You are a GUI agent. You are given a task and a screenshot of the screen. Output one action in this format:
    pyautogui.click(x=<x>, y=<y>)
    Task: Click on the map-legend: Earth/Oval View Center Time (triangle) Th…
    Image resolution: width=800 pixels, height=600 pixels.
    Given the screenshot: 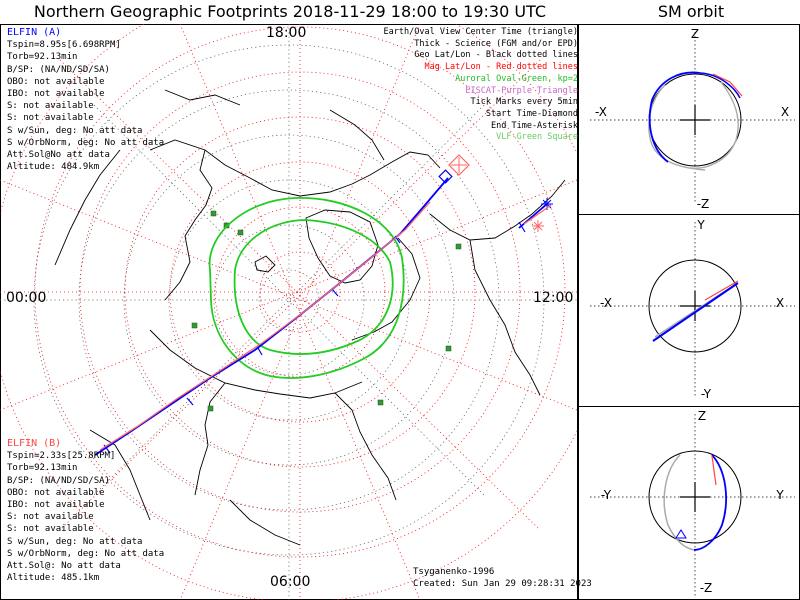 What is the action you would take?
    pyautogui.click(x=481, y=85)
    